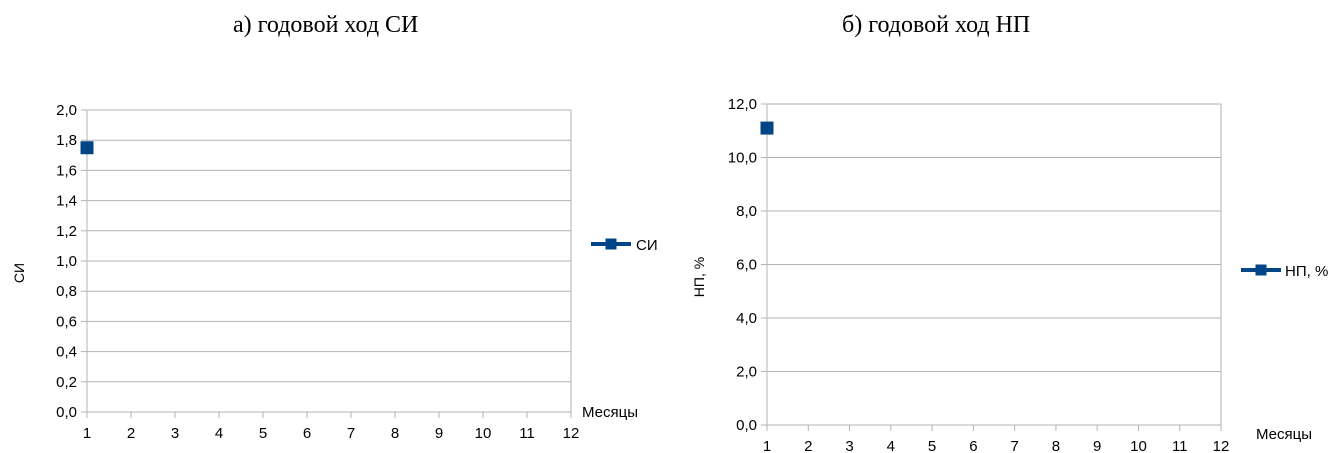 The image size is (1343, 453). Describe the element at coordinates (699, 277) in the screenshot. I see `y-axis-label: НП, %` at that location.